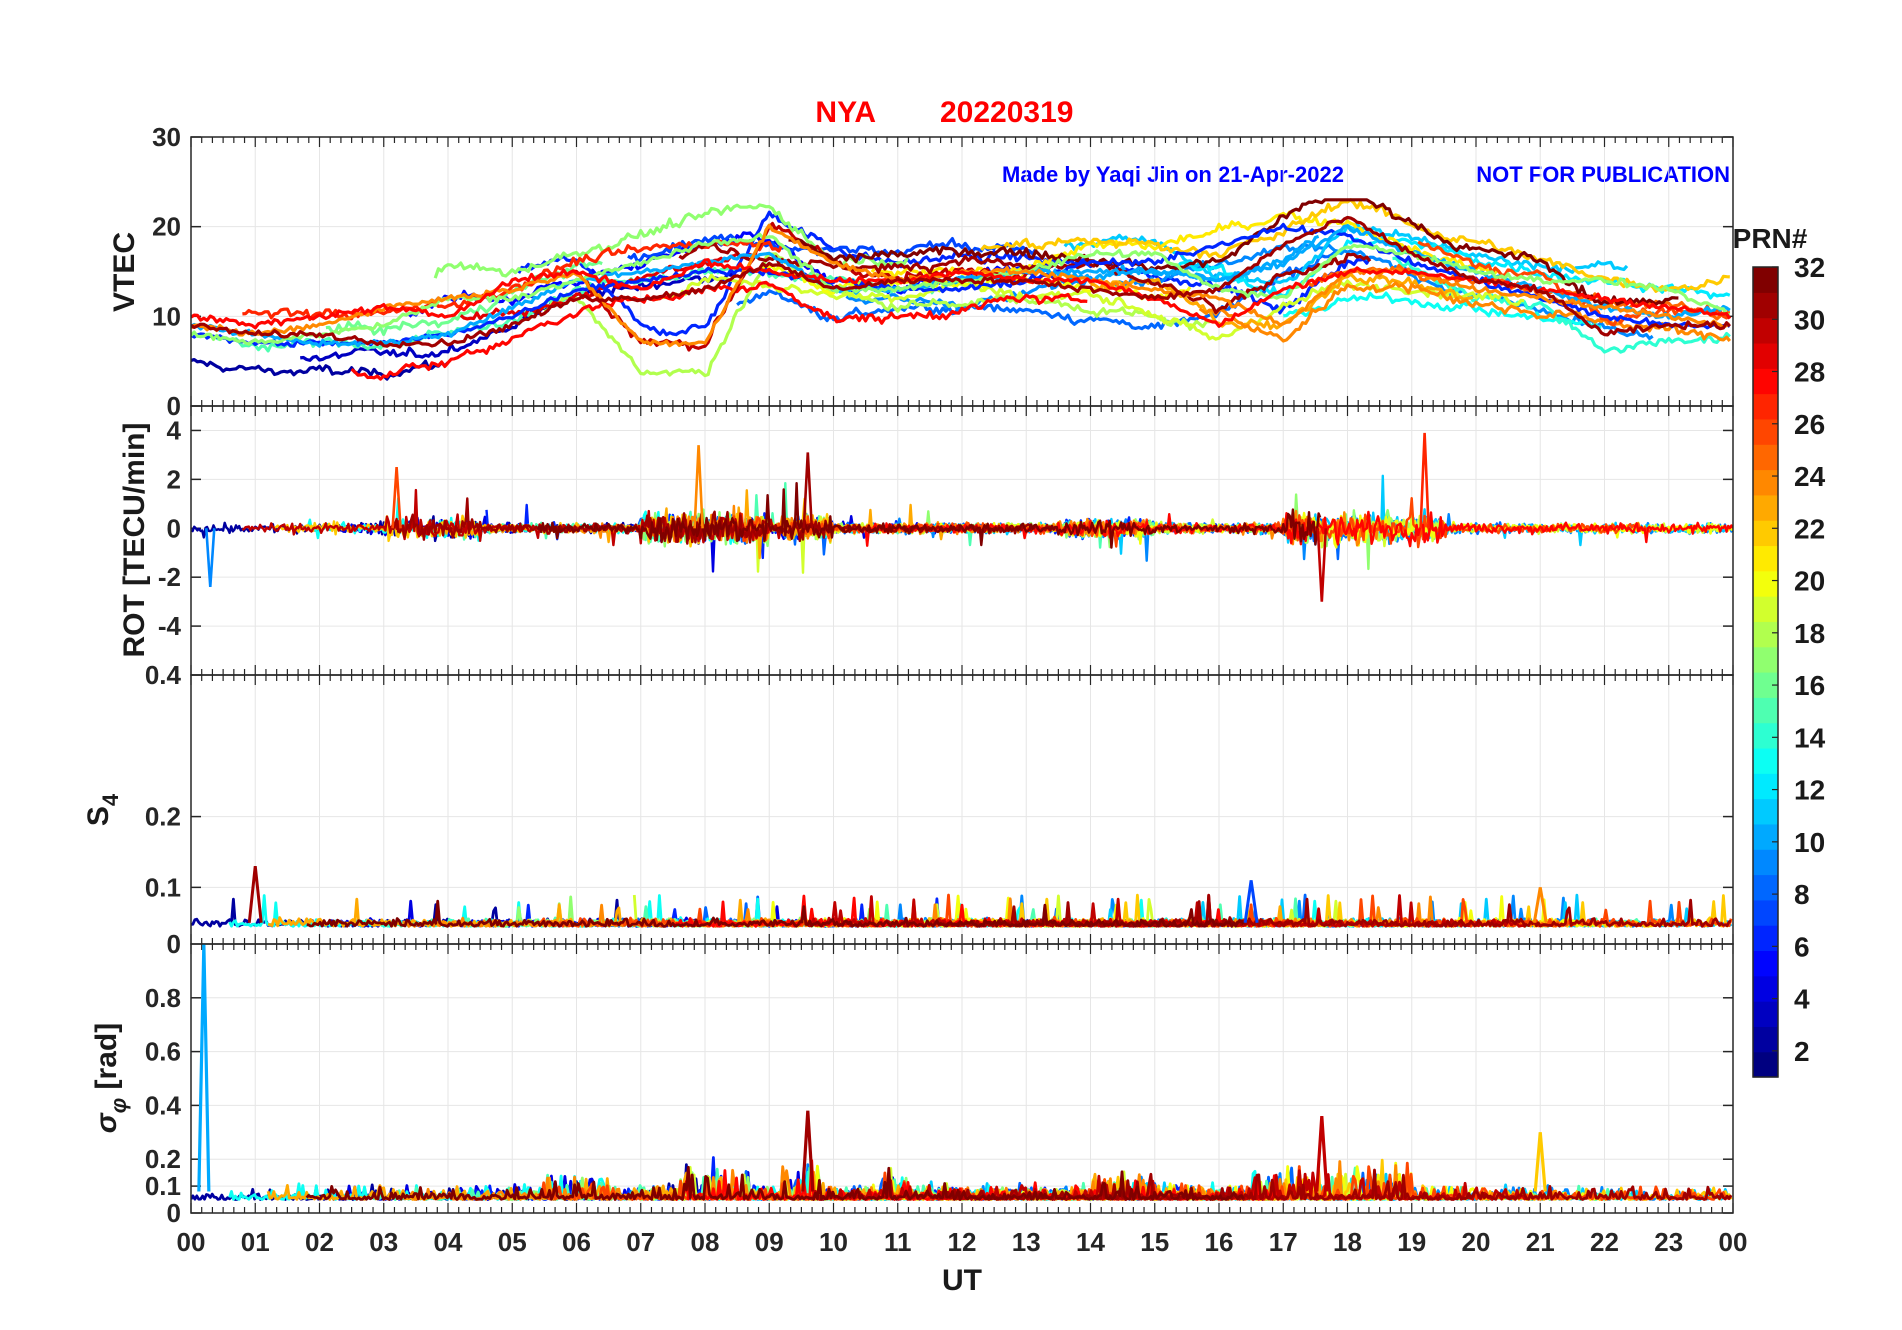 Image resolution: width=1902 pixels, height=1330 pixels. Describe the element at coordinates (1603, 174) in the screenshot. I see `not-for-publication-note: NOT FOR PUBLICATION` at that location.